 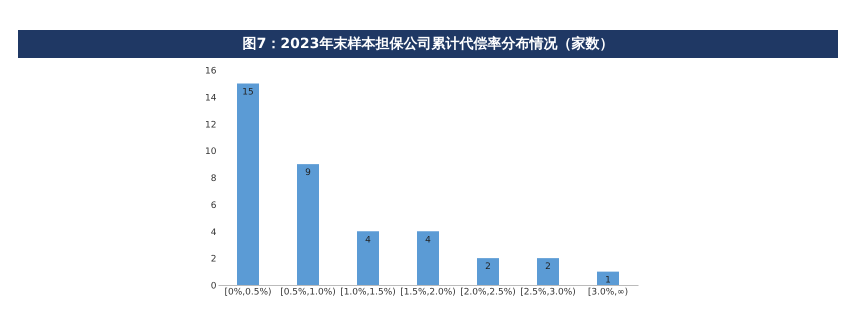 What do you see at coordinates (548, 293) in the screenshot?
I see `x-tick-label: [2.5%,3.0%)` at bounding box center [548, 293].